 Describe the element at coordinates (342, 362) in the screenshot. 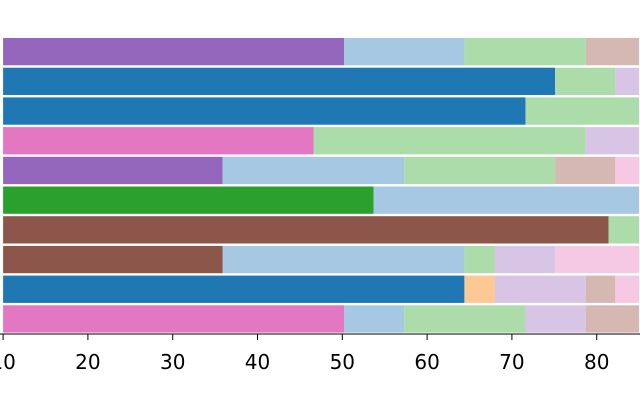

I see `x-tick-label: 50` at that location.